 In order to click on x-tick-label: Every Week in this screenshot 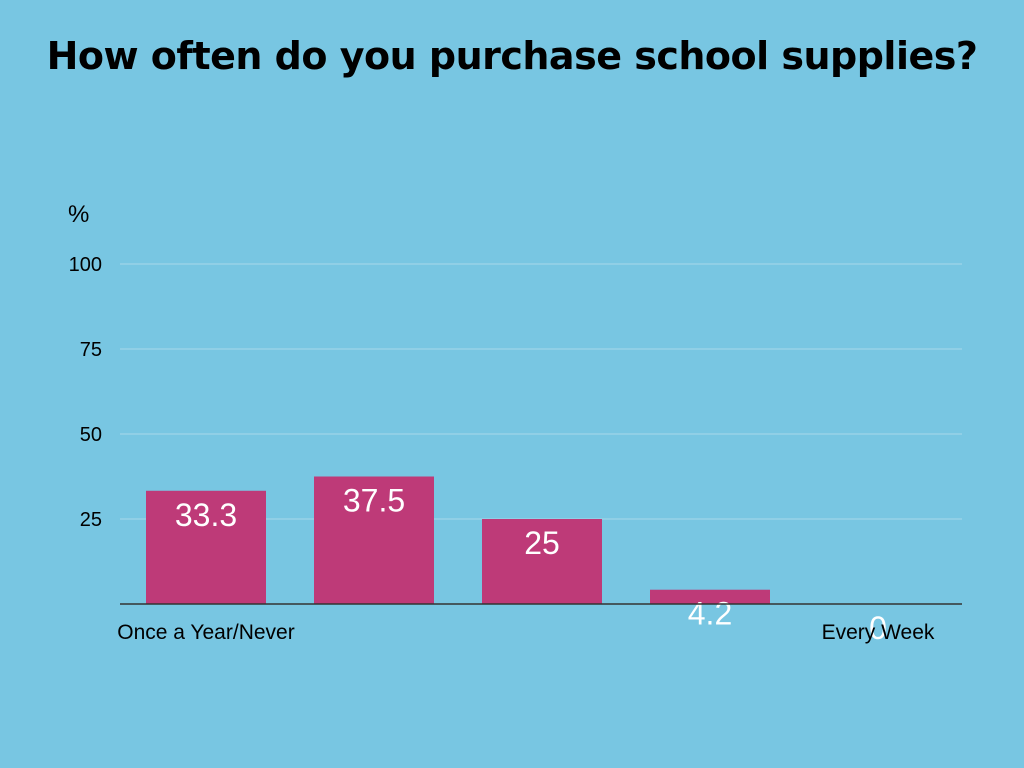, I will do `click(878, 632)`.